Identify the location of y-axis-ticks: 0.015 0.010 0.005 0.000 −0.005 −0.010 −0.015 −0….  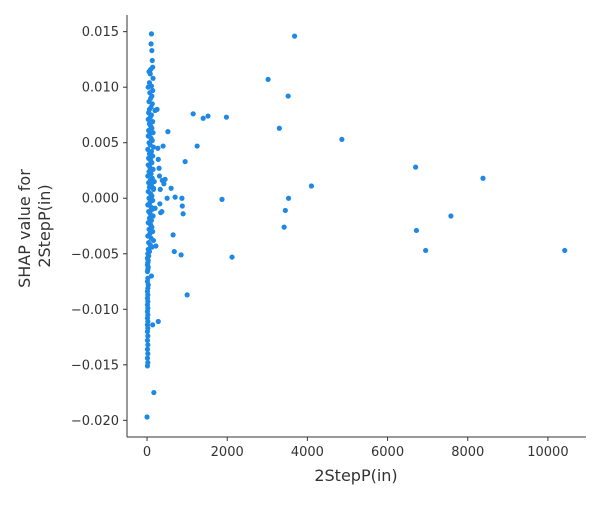
(99, 227).